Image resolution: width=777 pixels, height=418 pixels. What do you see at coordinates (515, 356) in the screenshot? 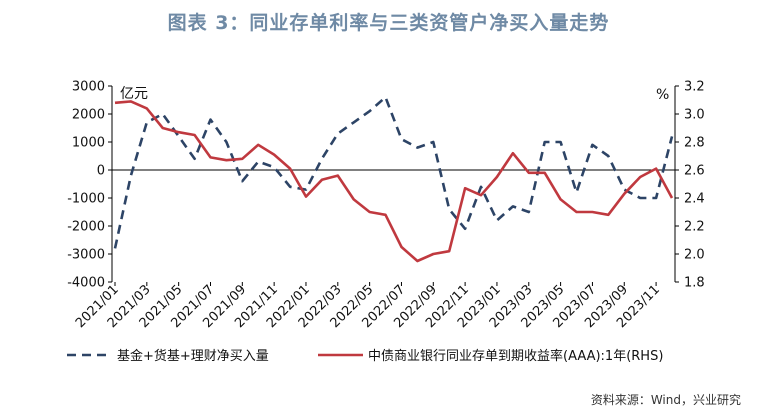
I see `legend-label-1: 中债商业银行同业存单到期收益率(AAA):1年(RHS)` at bounding box center [515, 356].